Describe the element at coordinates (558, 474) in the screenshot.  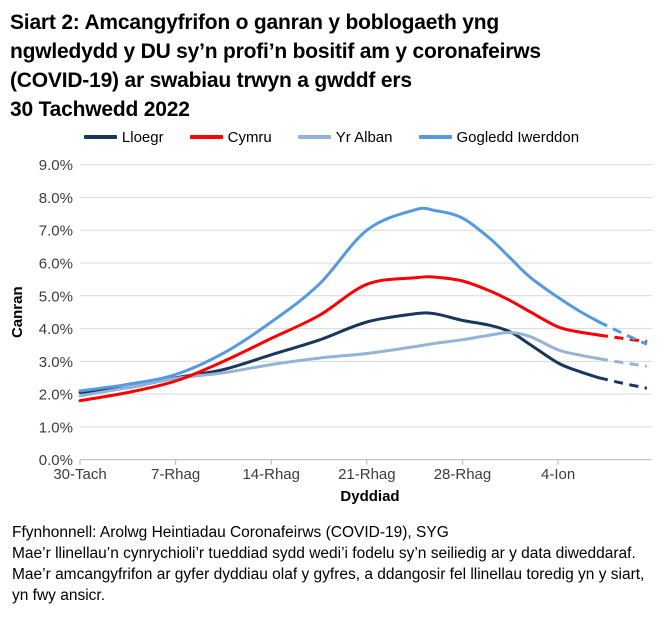
I see `x-tick-label: 4-Ion` at that location.